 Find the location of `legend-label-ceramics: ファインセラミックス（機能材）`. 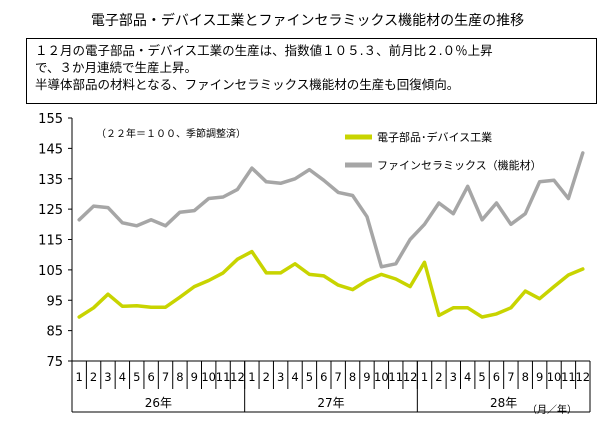

legend-label-ceramics: ファインセラミックス（機能材） is located at coordinates (459, 165).